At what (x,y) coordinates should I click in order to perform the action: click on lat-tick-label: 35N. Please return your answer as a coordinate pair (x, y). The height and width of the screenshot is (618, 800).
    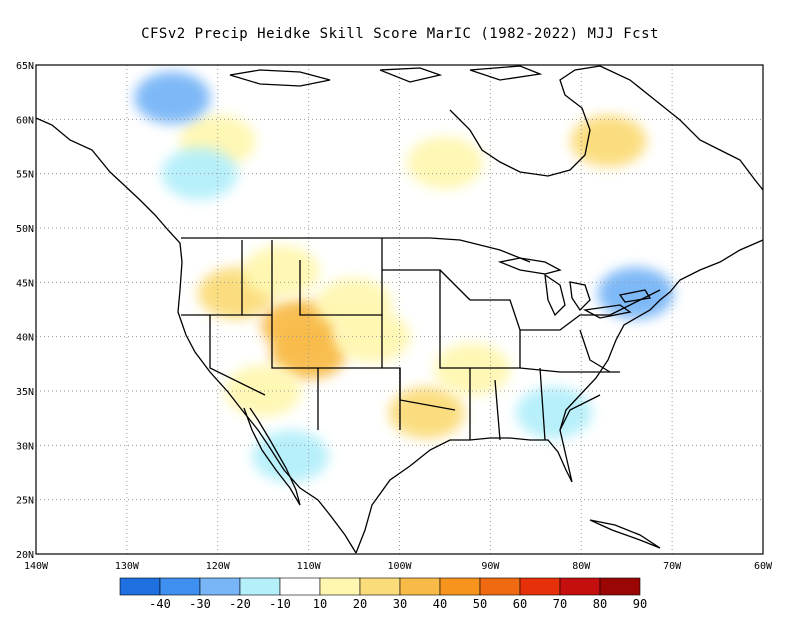
    Looking at the image, I should click on (25, 392).